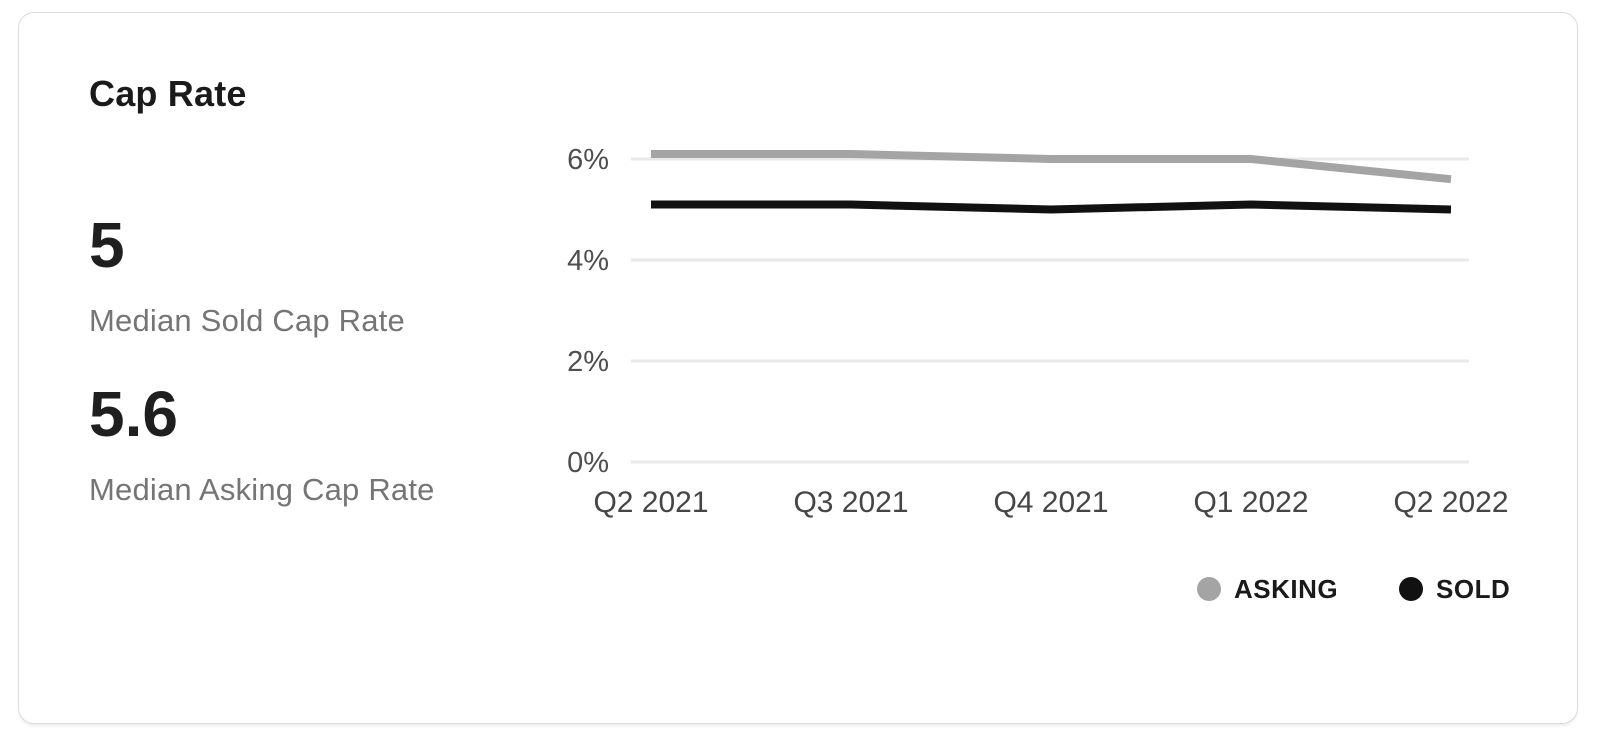 The height and width of the screenshot is (745, 1600). What do you see at coordinates (1286, 589) in the screenshot?
I see `legend-asking-label: ASKING` at bounding box center [1286, 589].